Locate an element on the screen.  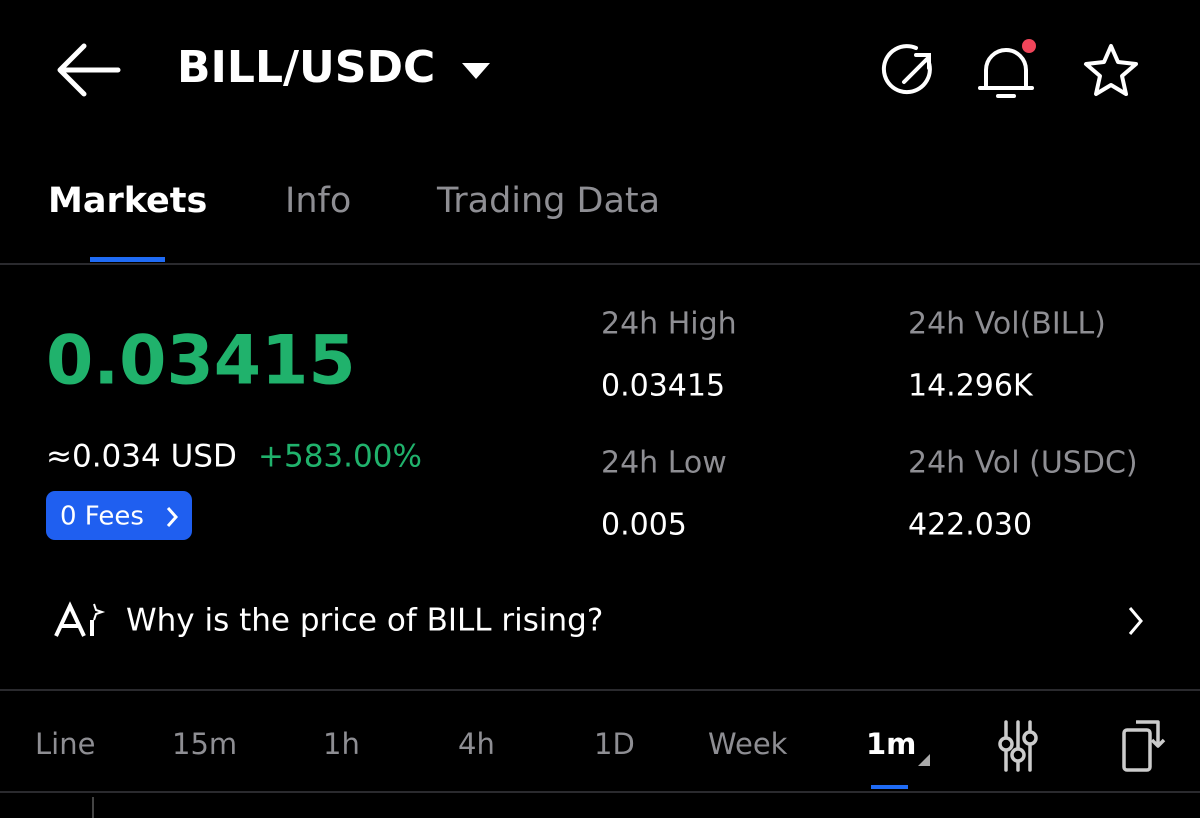
tab: Trading Data is located at coordinates (548, 201).